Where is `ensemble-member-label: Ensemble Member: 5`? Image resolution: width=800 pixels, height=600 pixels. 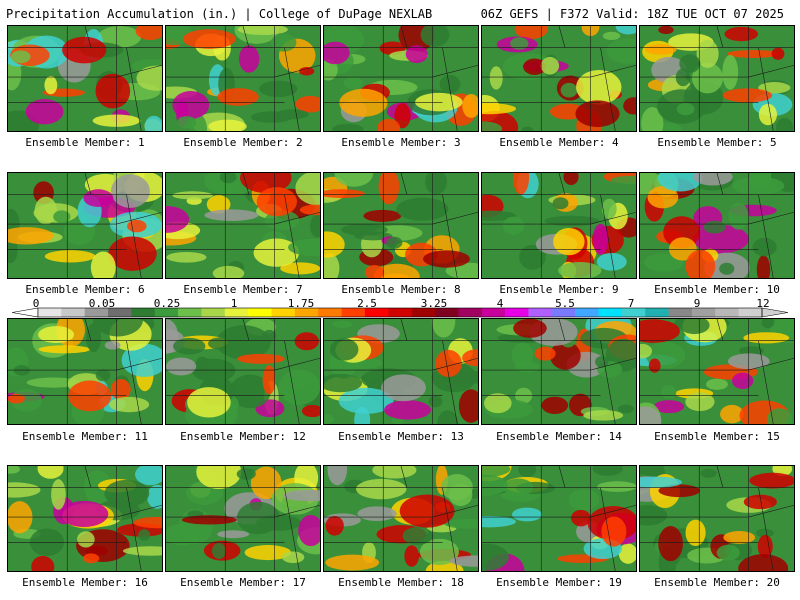
ensemble-member-label: Ensemble Member: 5 is located at coordinates (717, 142).